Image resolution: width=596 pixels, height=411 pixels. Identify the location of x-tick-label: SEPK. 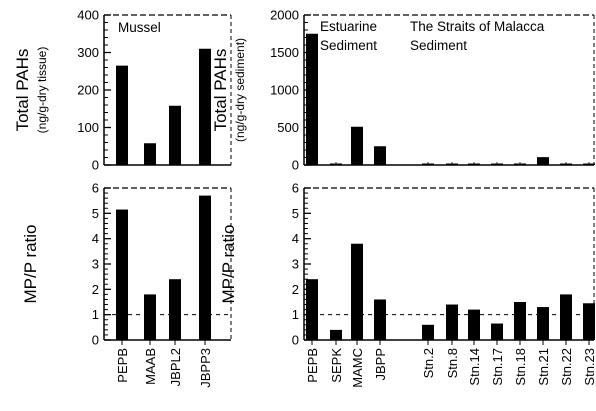
(336, 365).